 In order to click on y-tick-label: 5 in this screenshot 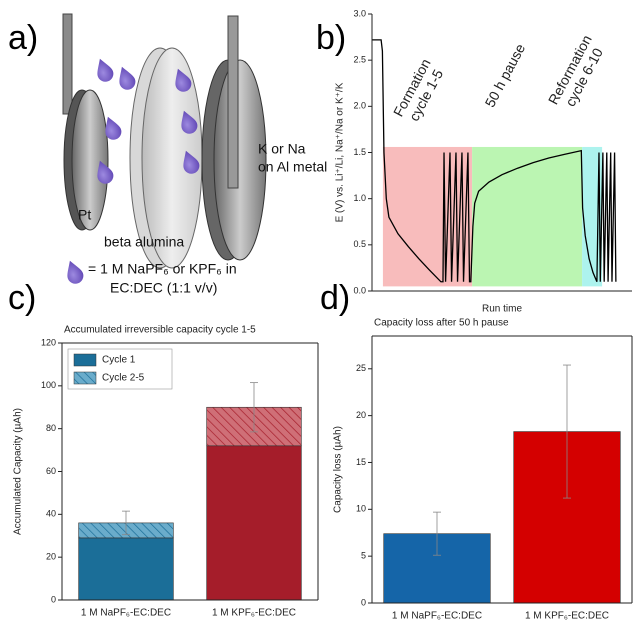, I will do `click(363, 556)`.